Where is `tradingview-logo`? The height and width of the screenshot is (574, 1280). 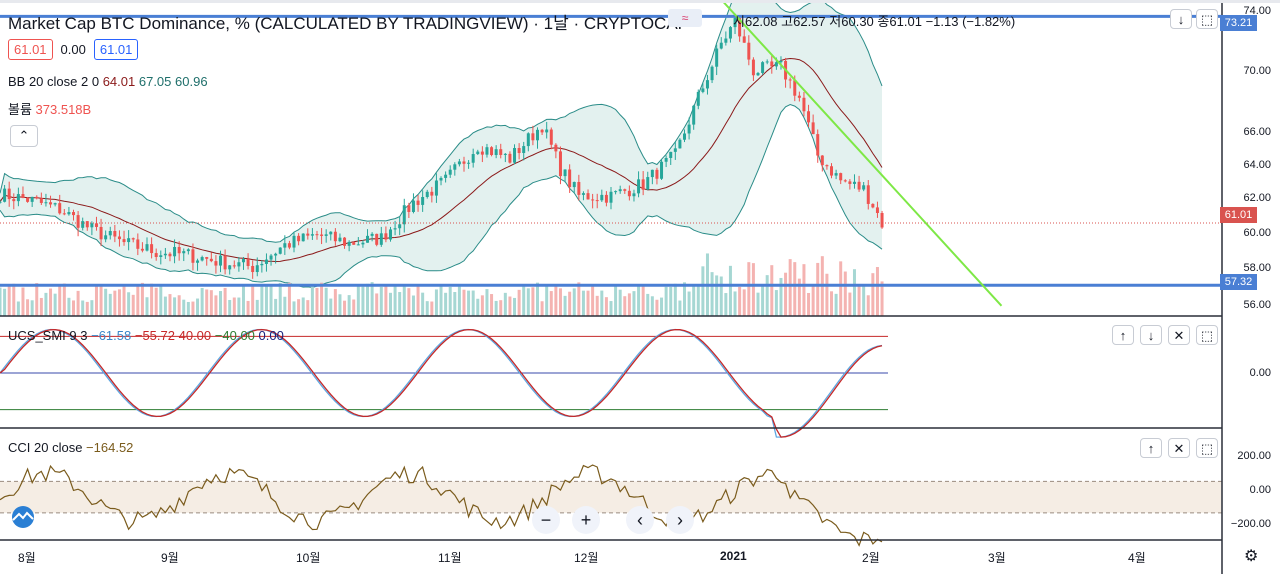 tradingview-logo is located at coordinates (23, 517).